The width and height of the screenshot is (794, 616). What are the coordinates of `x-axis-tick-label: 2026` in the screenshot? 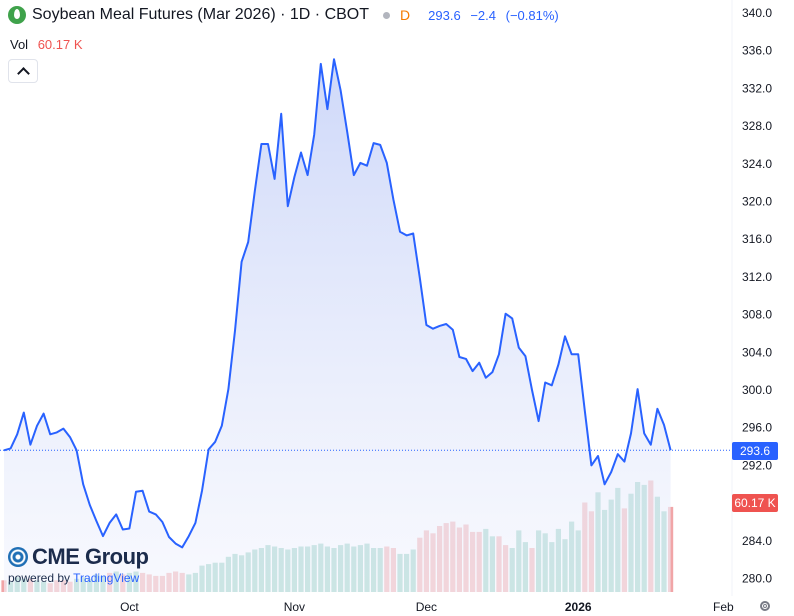 It's located at (578, 607).